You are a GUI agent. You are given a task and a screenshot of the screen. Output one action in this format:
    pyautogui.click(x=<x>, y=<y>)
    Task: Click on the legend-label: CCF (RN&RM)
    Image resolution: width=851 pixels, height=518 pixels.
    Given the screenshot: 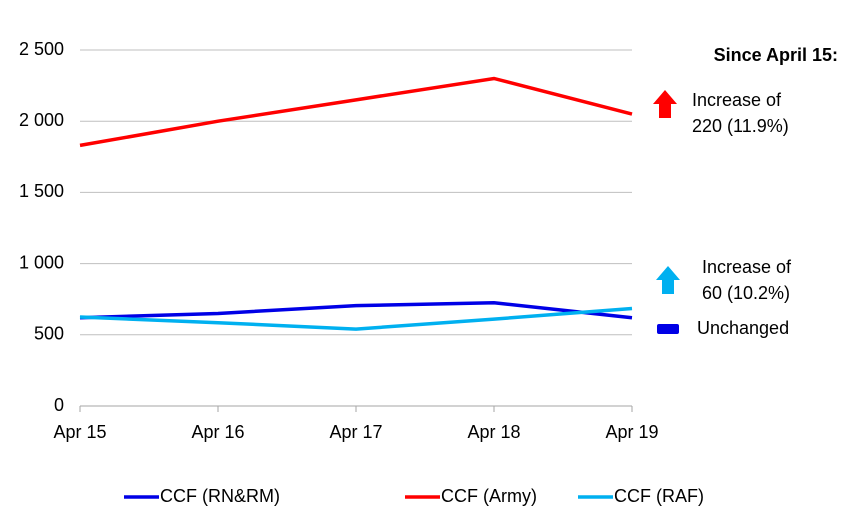 What is the action you would take?
    pyautogui.click(x=220, y=496)
    